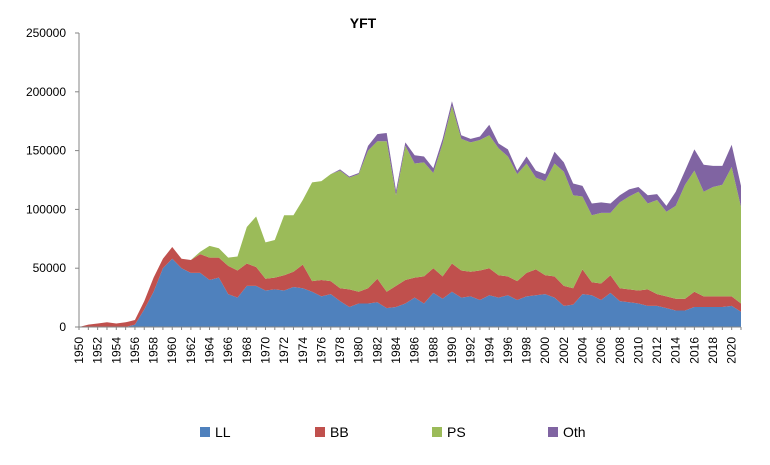 The height and width of the screenshot is (465, 770). I want to click on legend-swatch-ps, so click(437, 432).